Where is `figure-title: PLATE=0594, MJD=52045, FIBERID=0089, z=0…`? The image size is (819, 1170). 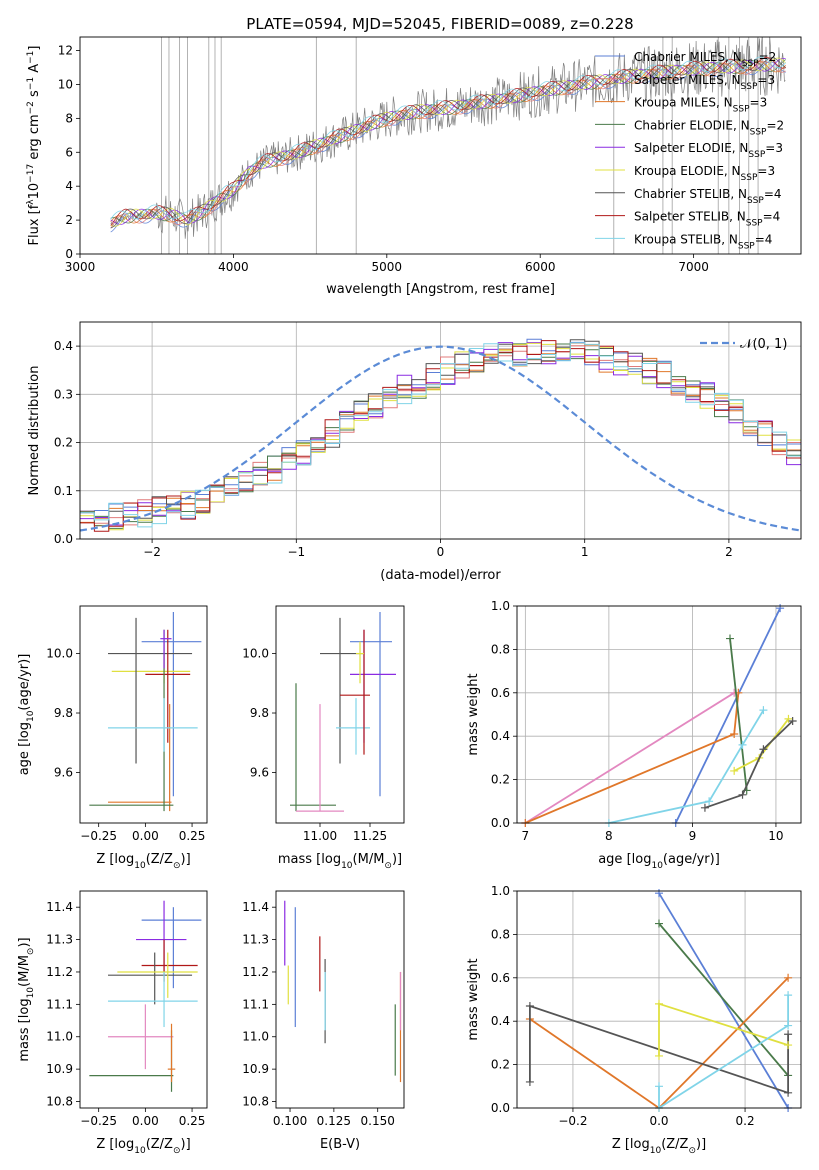 figure-title: PLATE=0594, MJD=52045, FIBERID=0089, z=0… is located at coordinates (439, 24).